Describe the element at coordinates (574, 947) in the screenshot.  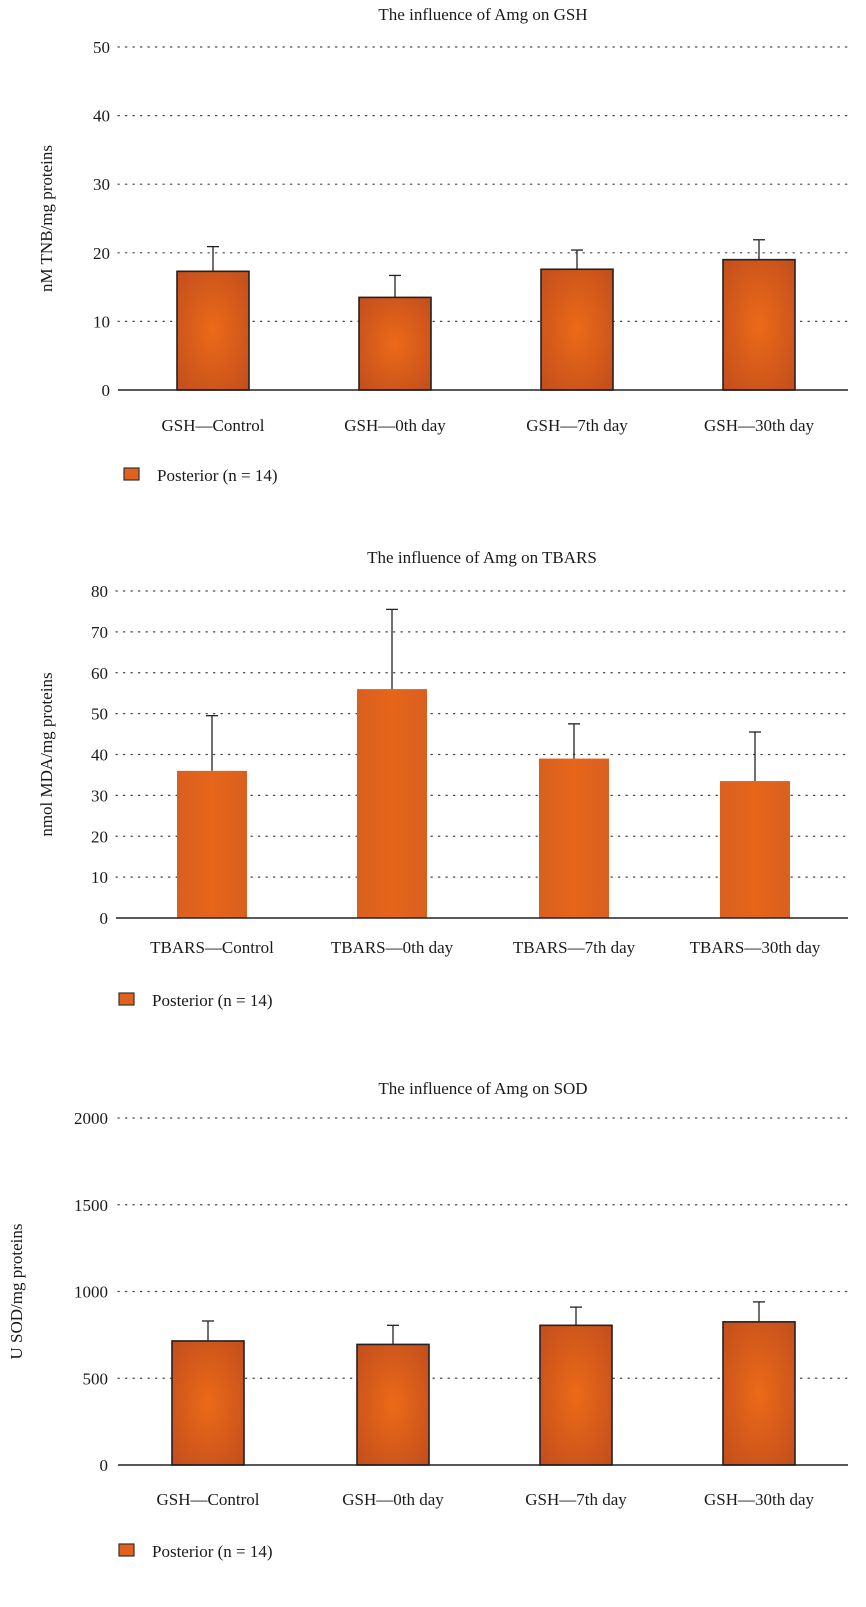
I see `x-tick-label: TBARS—7th day` at that location.